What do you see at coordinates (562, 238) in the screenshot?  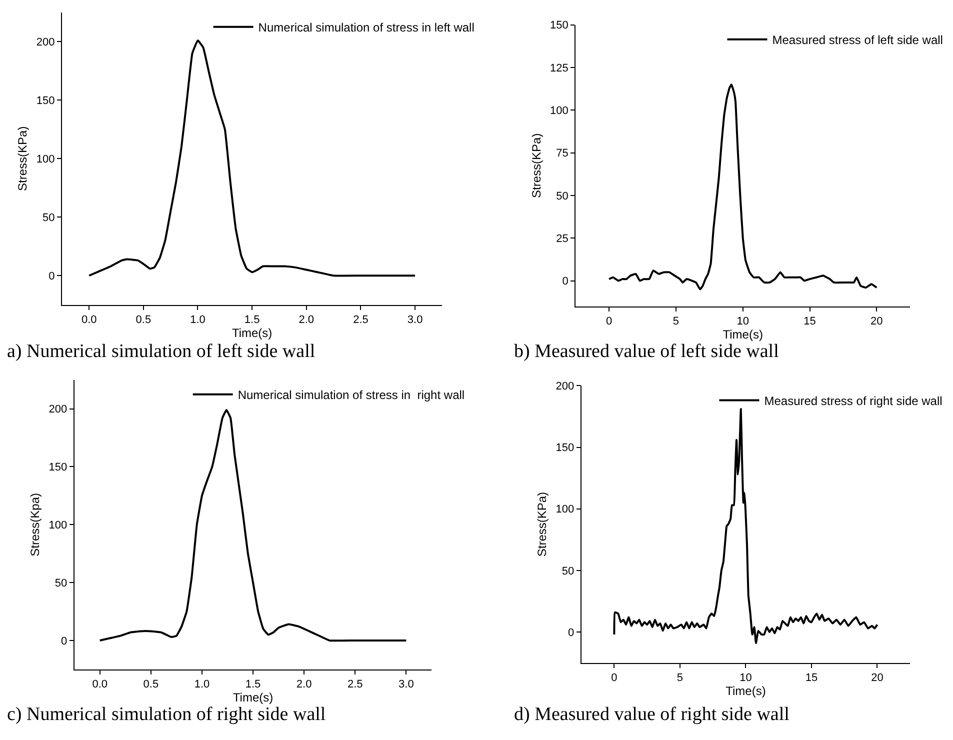 I see `y-tick-label: 25` at bounding box center [562, 238].